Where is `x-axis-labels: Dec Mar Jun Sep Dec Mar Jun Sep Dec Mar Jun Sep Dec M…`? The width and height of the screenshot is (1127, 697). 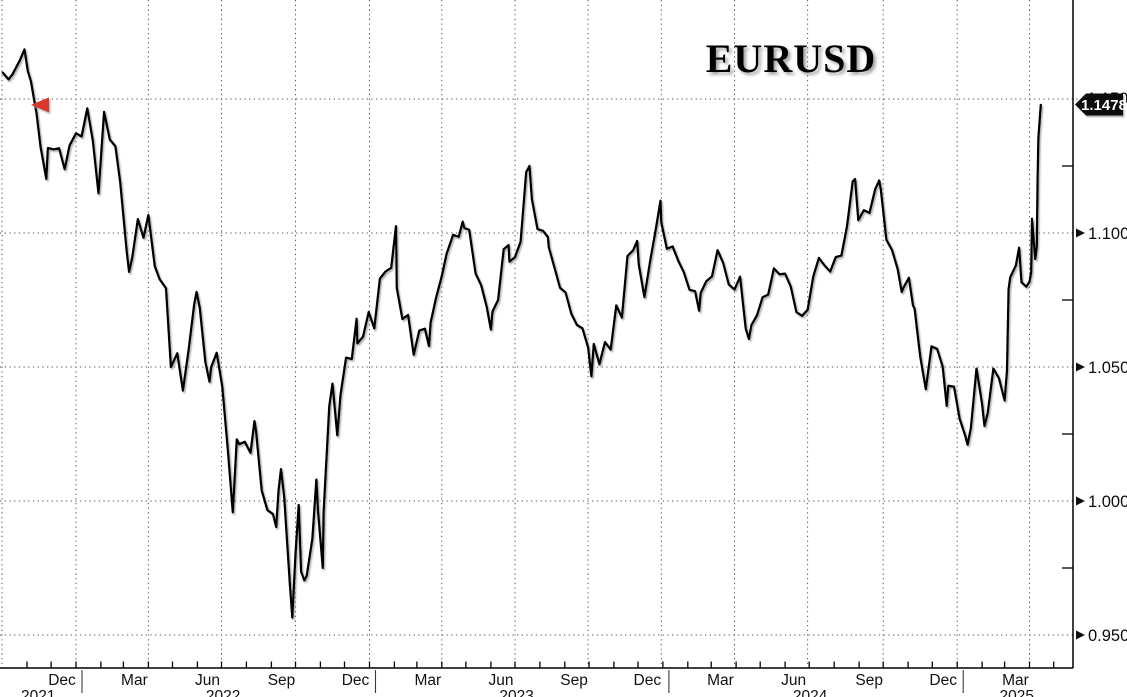
x-axis-labels: Dec Mar Jun Sep Dec Mar Jun Sep Dec Mar Jun Sep Dec M… is located at coordinates (527, 683).